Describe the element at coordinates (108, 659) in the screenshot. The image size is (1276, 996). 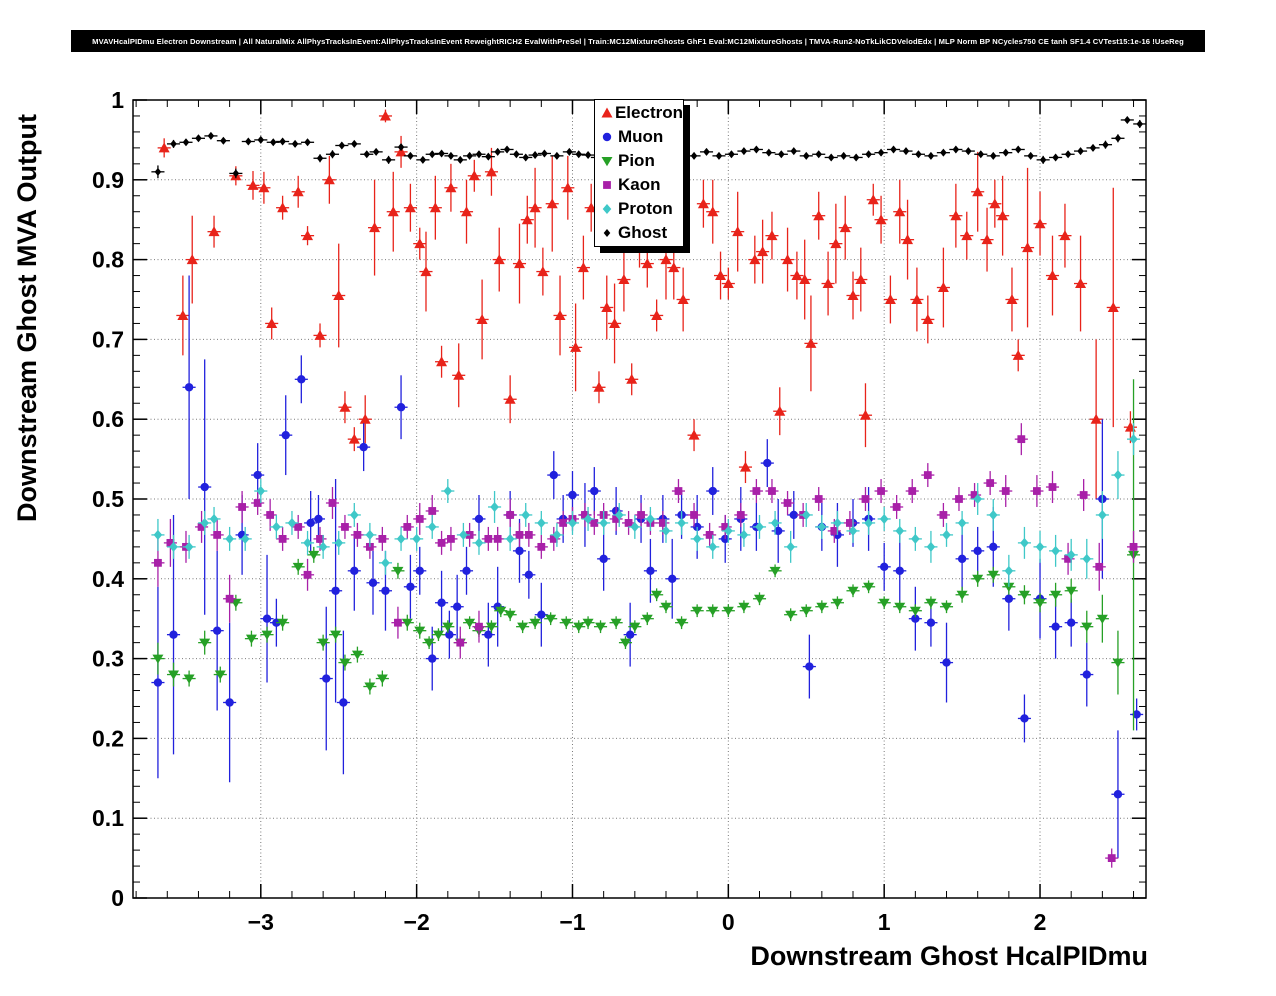
I see `y-tick-label: 0.3` at that location.